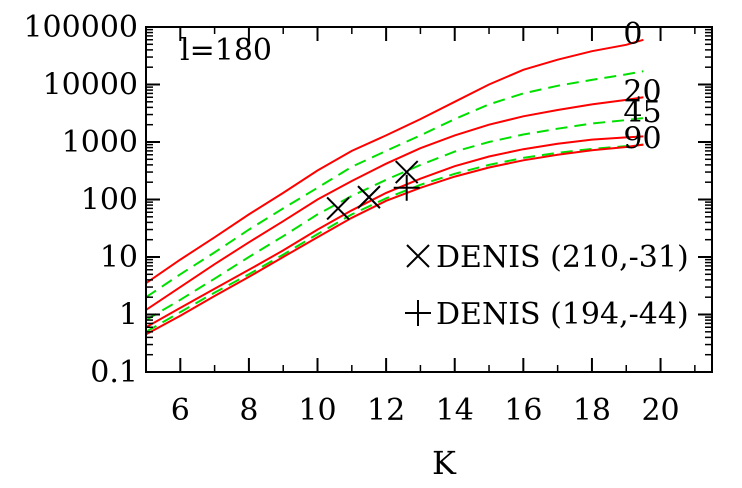 This screenshot has width=742, height=488. I want to click on x-tick-label: 10, so click(317, 410).